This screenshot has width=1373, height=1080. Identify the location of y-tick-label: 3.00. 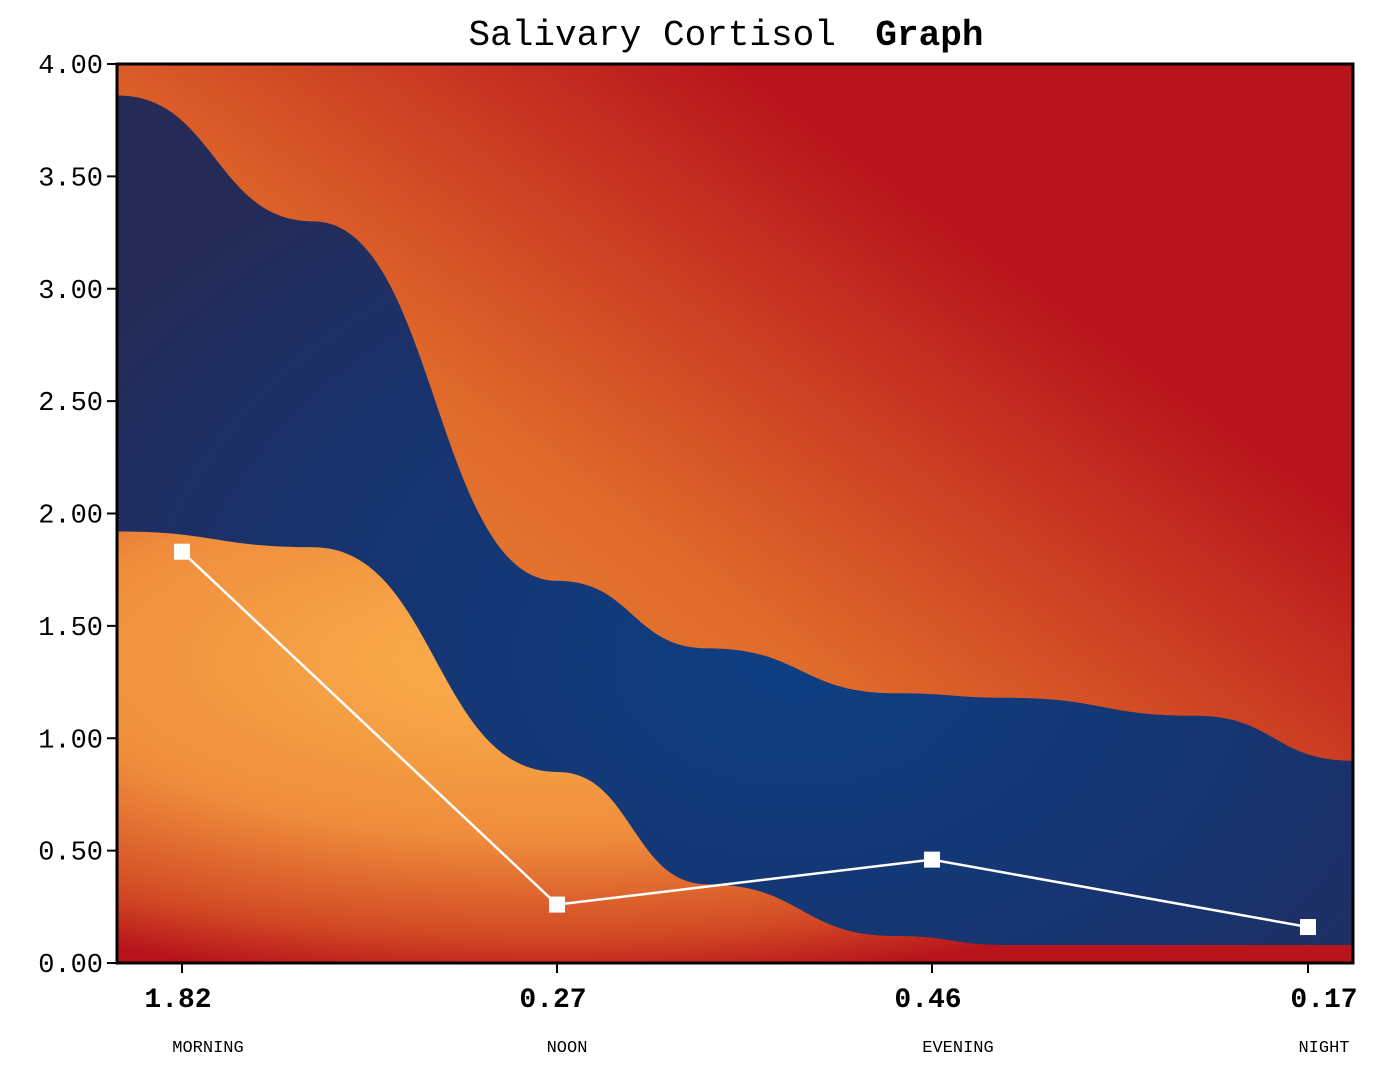
(70, 292).